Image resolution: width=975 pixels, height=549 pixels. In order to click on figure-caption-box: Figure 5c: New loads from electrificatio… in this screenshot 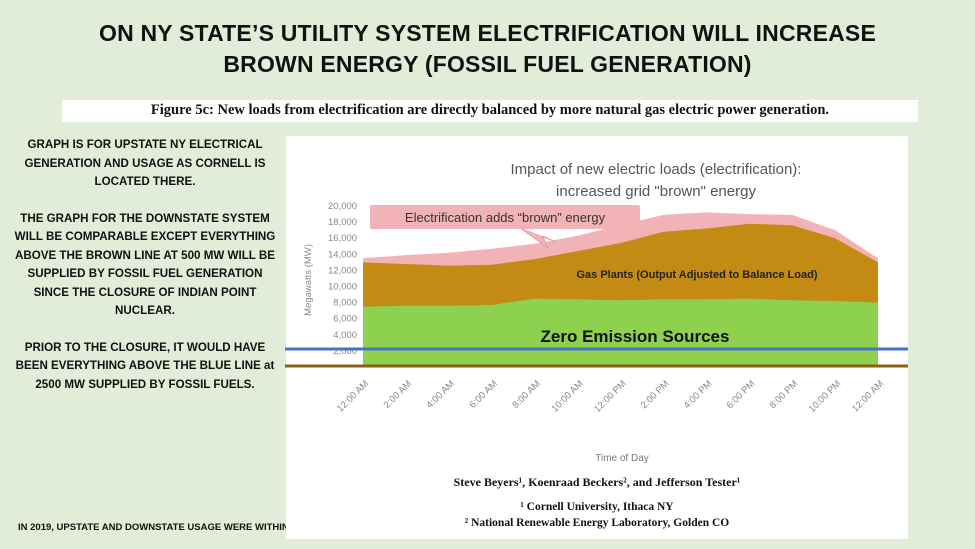, I will do `click(490, 111)`.